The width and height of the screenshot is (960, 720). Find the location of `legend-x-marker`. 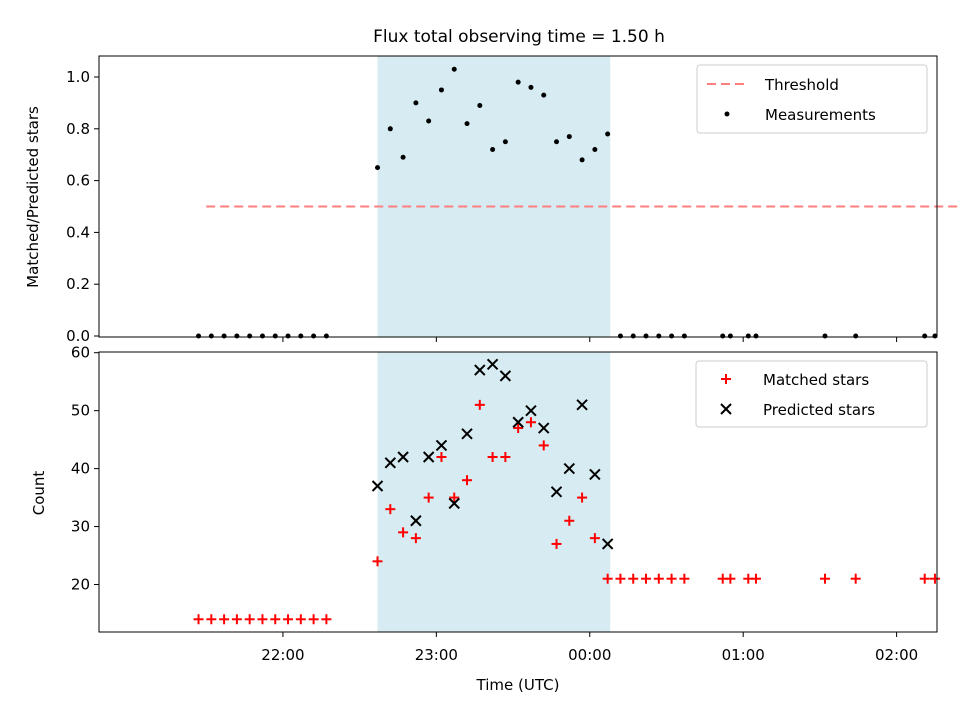

legend-x-marker is located at coordinates (726, 409).